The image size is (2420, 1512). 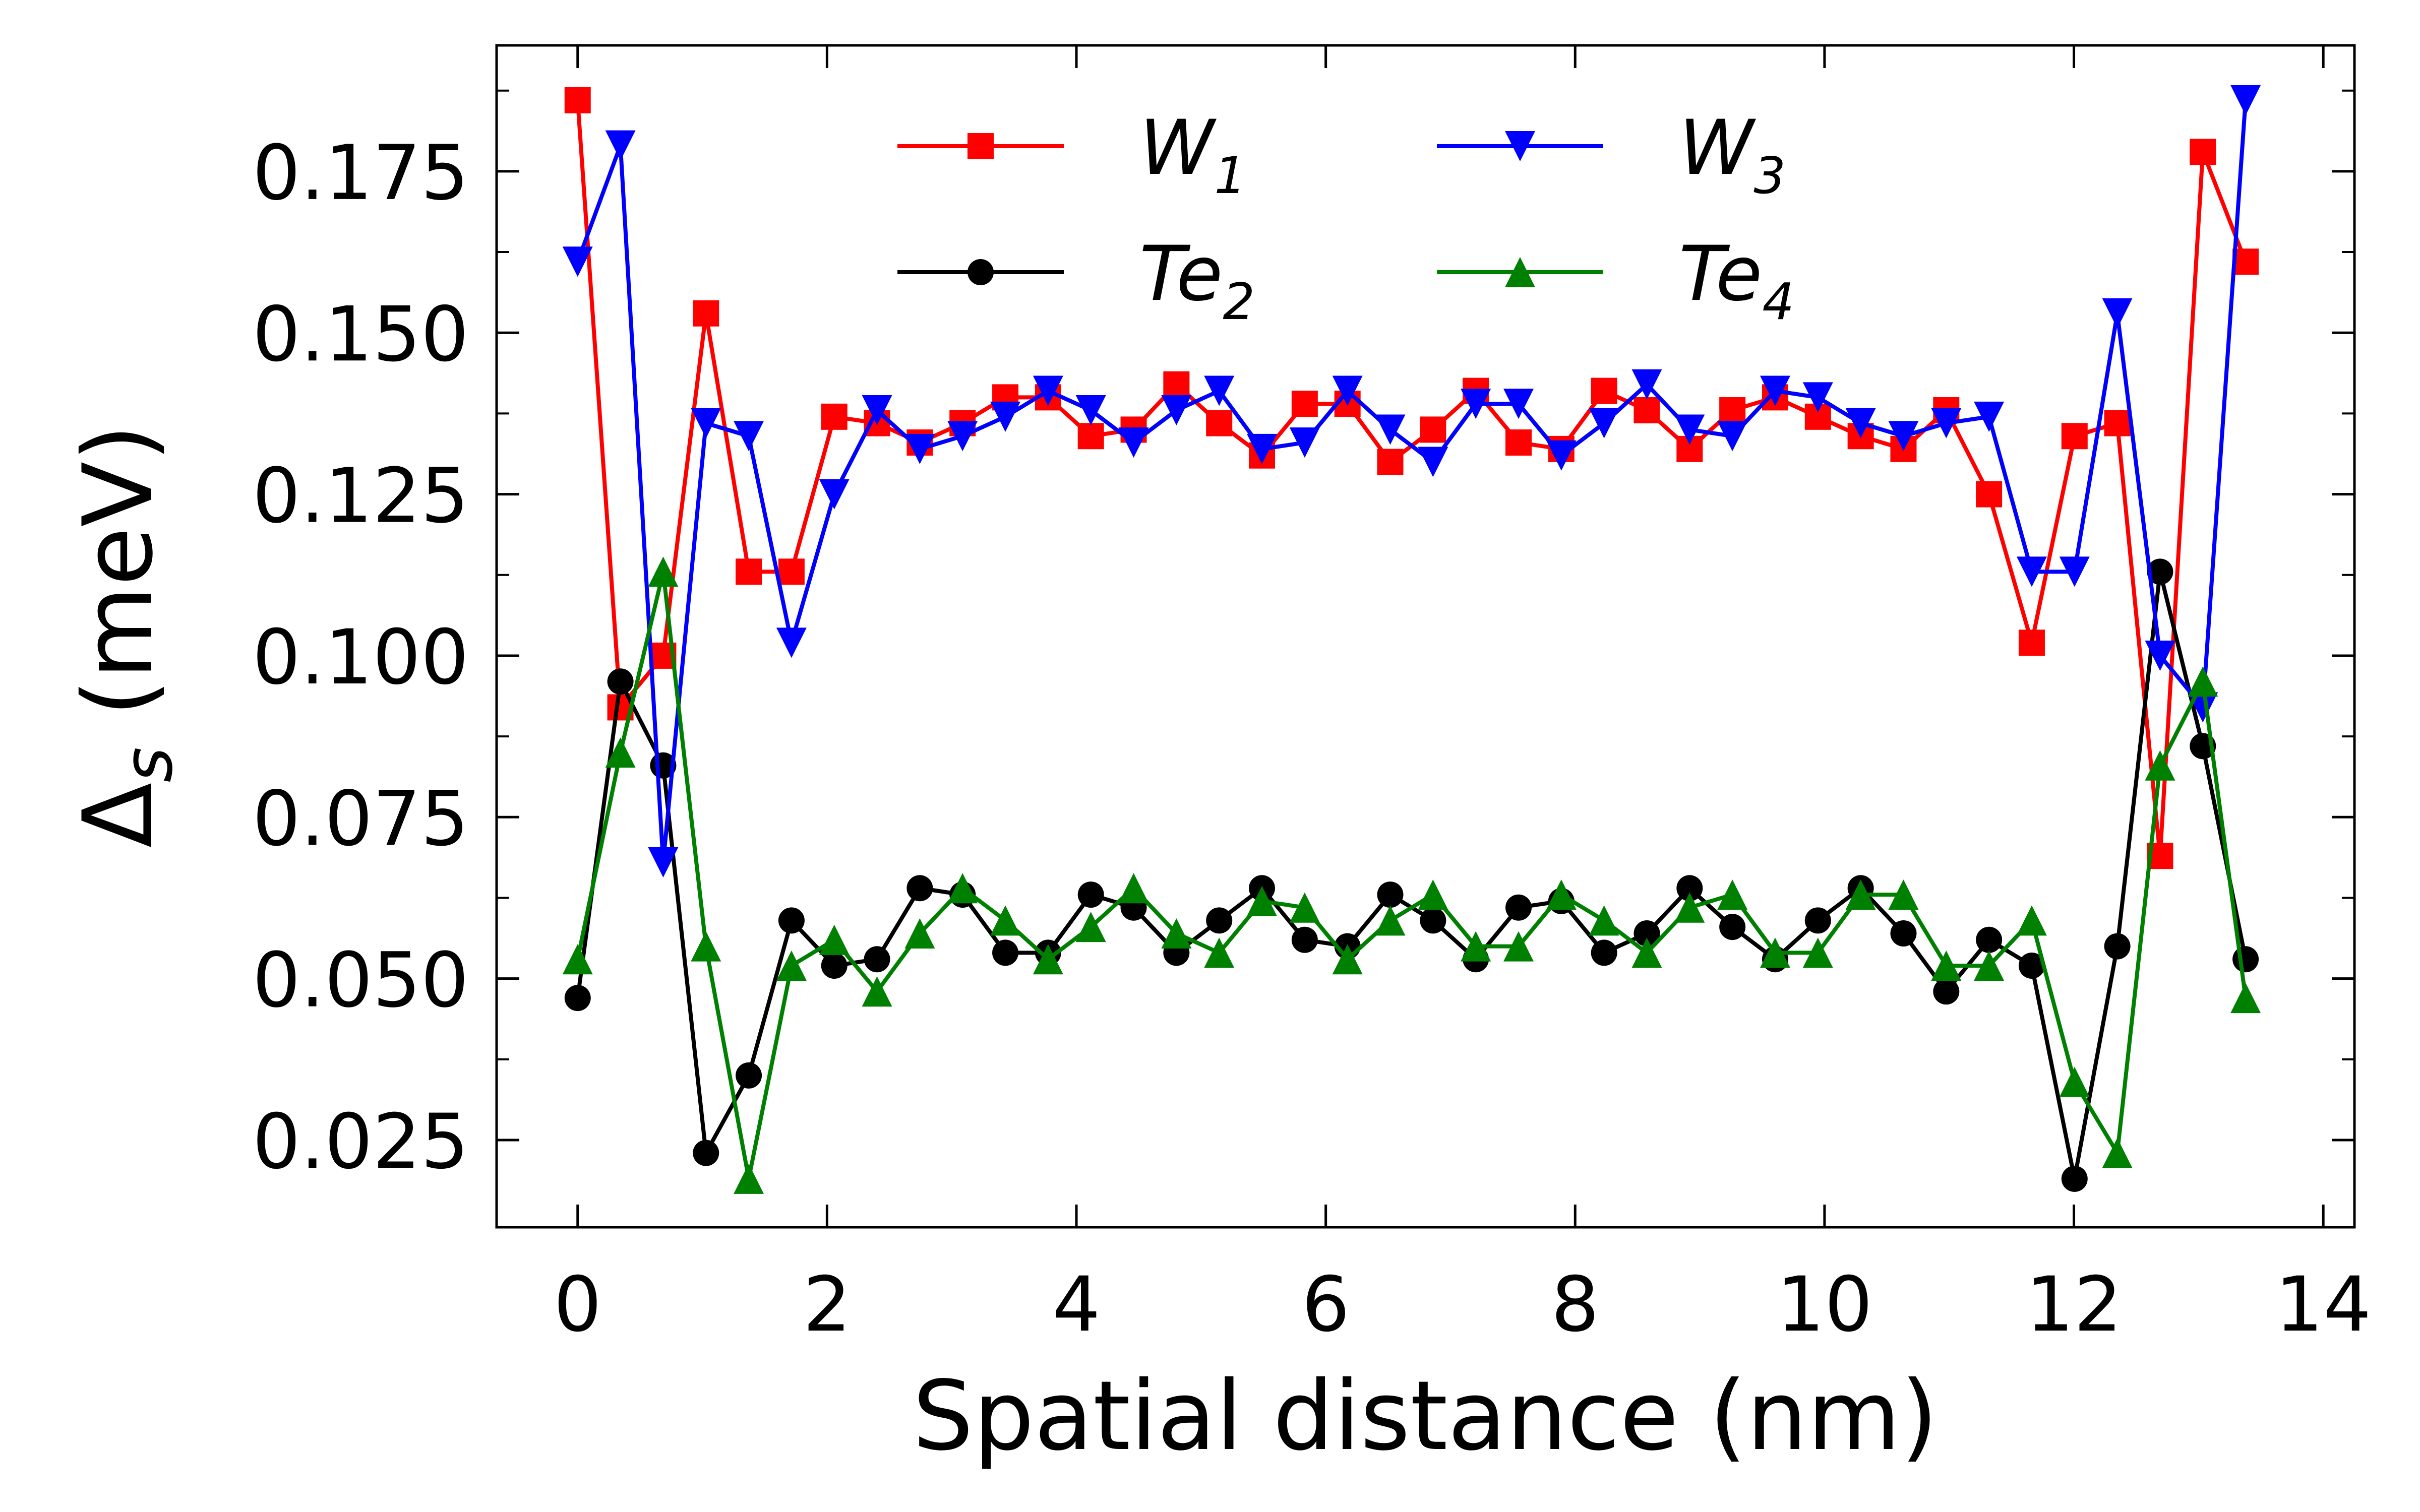 What do you see at coordinates (361, 658) in the screenshot?
I see `y-tick-label: 0.100` at bounding box center [361, 658].